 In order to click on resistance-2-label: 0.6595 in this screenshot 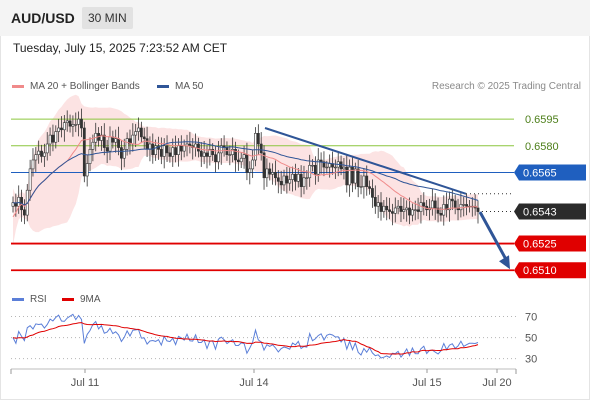, I will do `click(542, 120)`.